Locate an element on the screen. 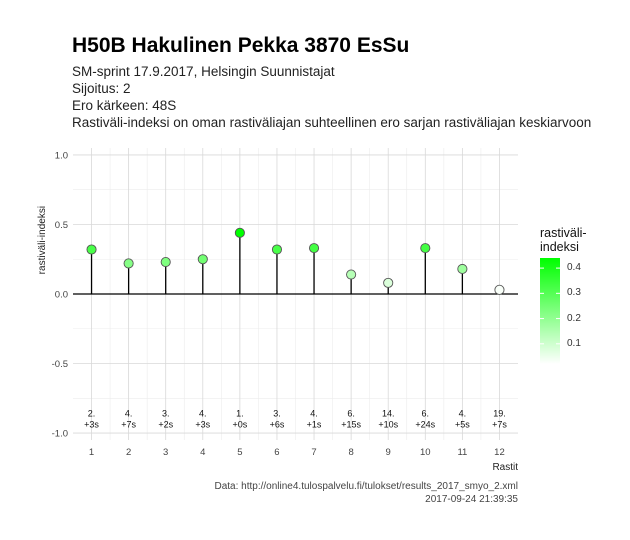  rank-label: 19. is located at coordinates (499, 413).